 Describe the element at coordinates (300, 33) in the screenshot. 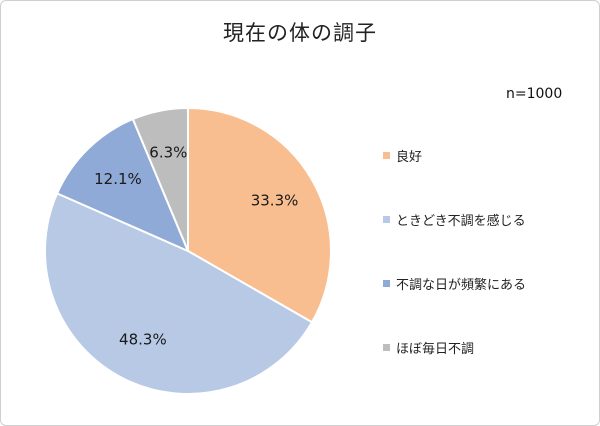

I see `chart-title: 現在の体の調子` at that location.